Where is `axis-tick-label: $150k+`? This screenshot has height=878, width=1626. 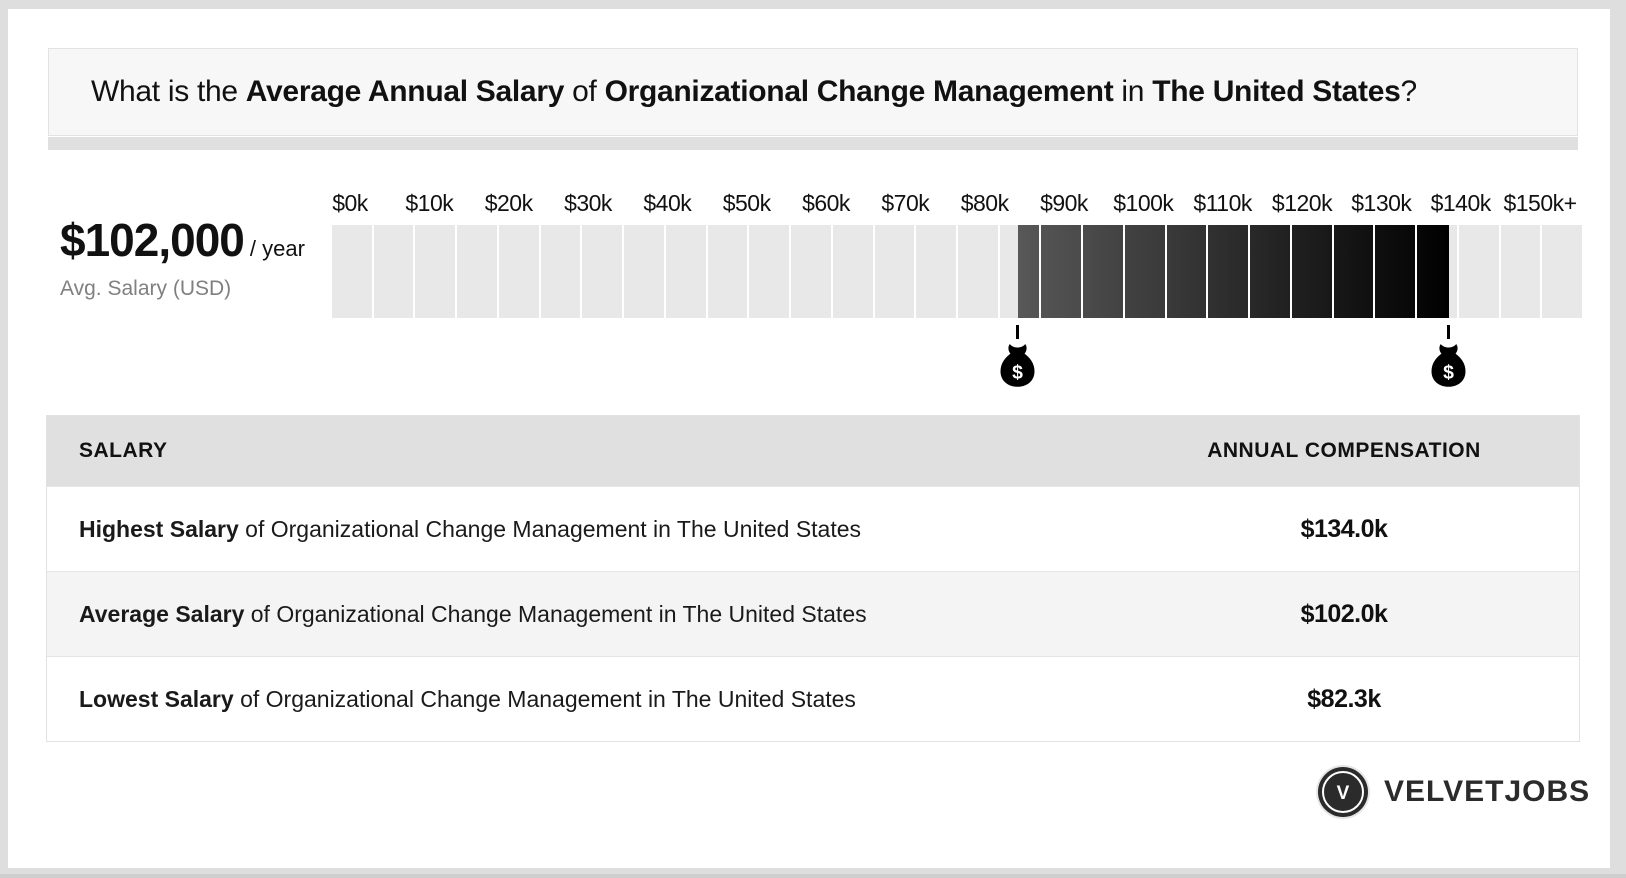
axis-tick-label: $150k+ is located at coordinates (1540, 203).